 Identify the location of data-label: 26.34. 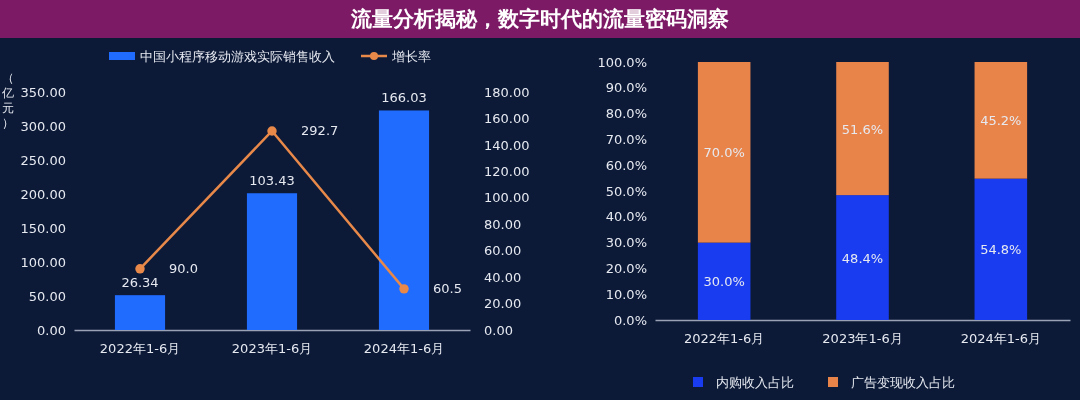
(140, 283).